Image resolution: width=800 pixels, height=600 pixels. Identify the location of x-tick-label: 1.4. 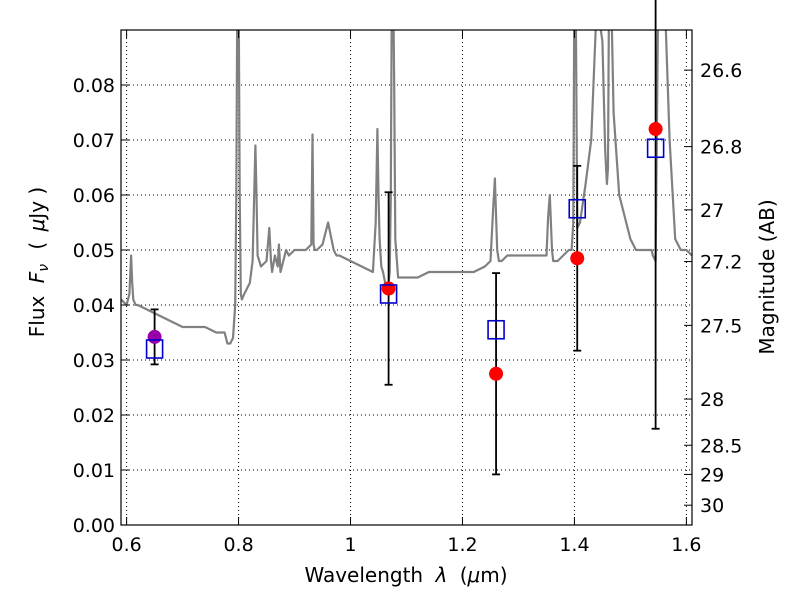
(574, 545).